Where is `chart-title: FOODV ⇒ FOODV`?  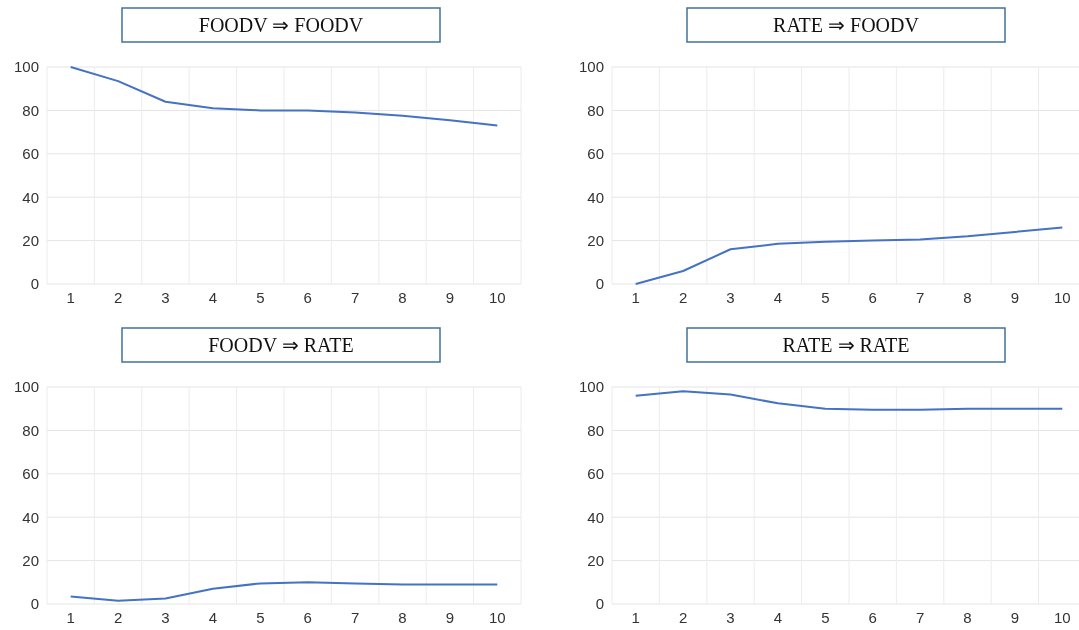 chart-title: FOODV ⇒ FOODV is located at coordinates (281, 25).